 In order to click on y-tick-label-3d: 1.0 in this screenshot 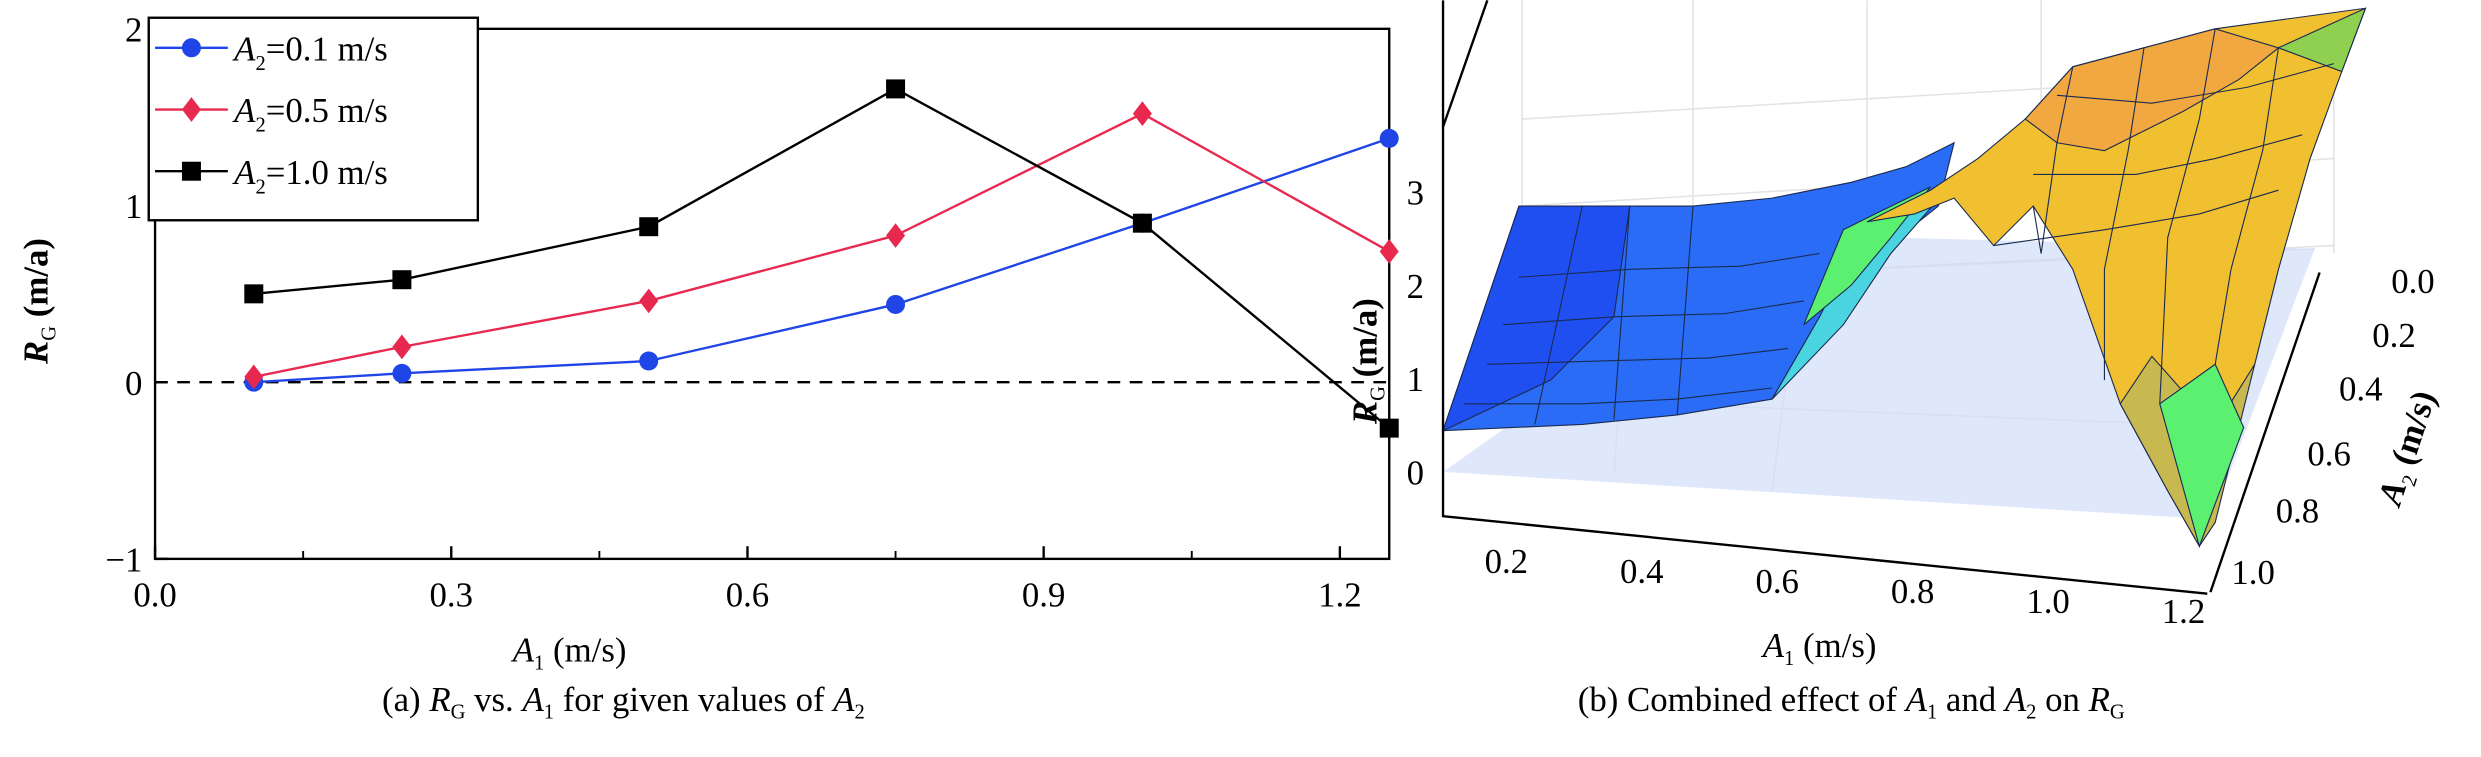, I will do `click(2253, 572)`.